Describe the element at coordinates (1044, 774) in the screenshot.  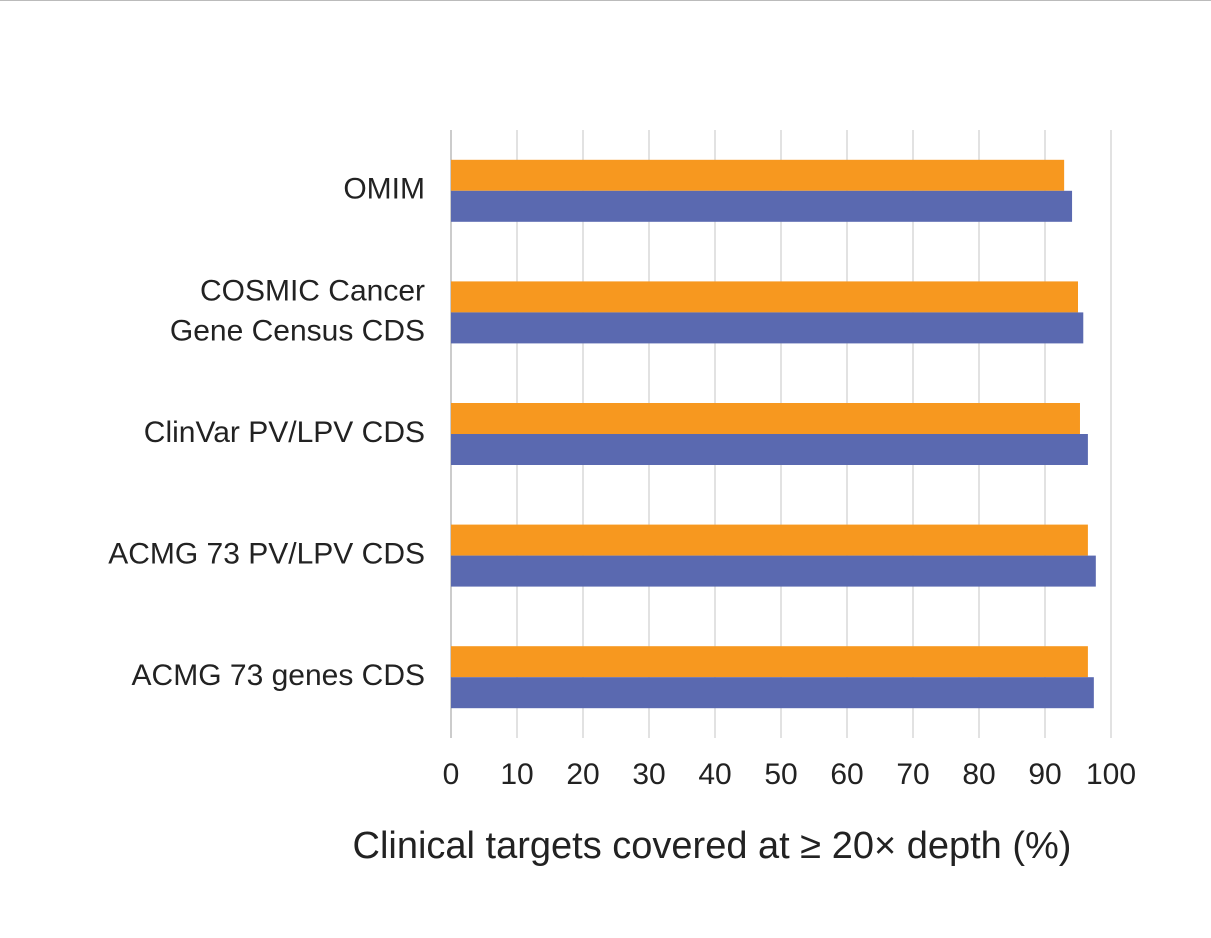
I see `x-tick-label: 90` at that location.